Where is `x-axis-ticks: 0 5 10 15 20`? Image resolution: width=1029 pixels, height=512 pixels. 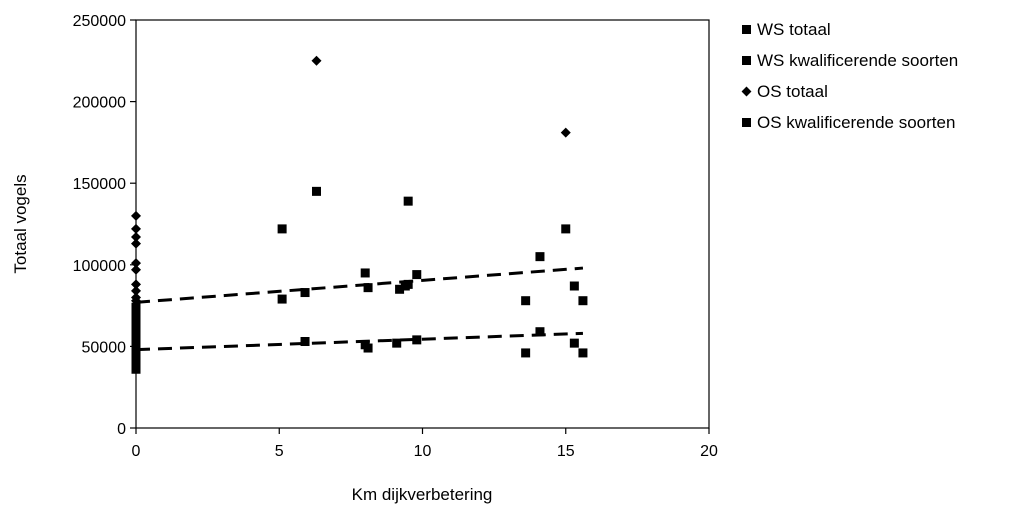
x-axis-ticks: 0 5 10 15 20 is located at coordinates (425, 444).